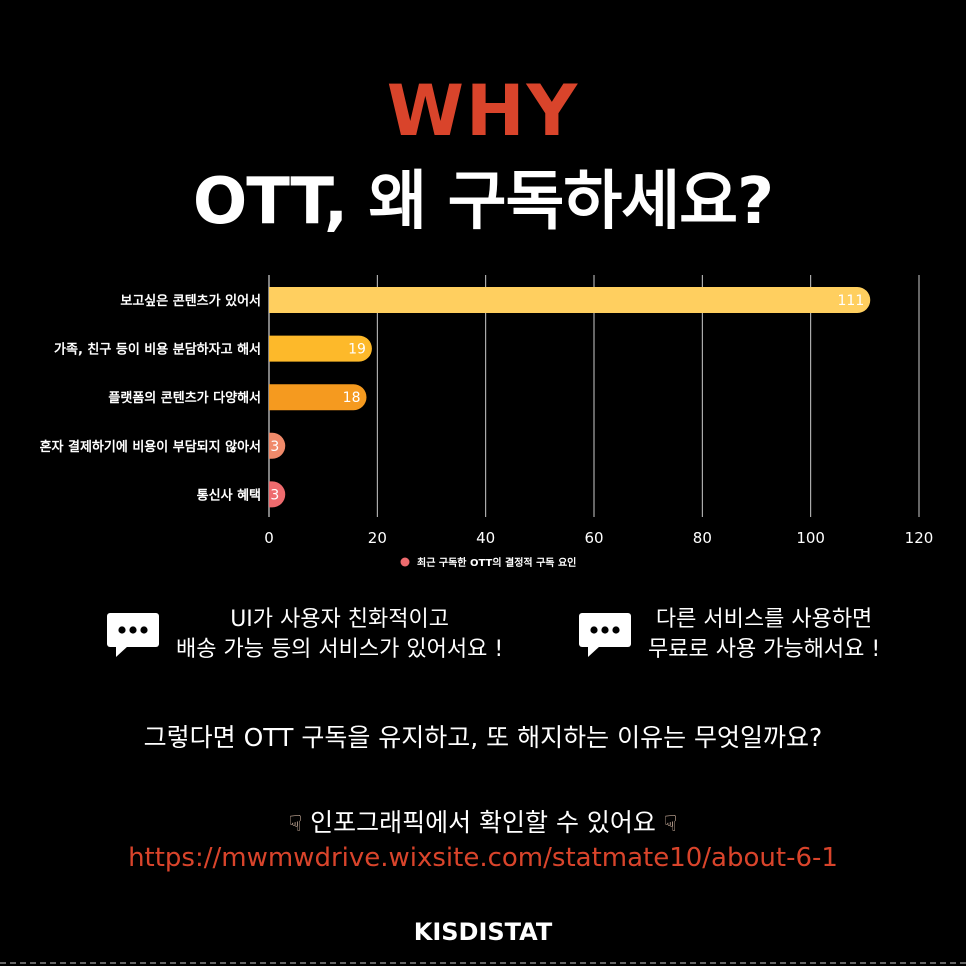 Image resolution: width=966 pixels, height=966 pixels. I want to click on x-tick-label: 20, so click(377, 538).